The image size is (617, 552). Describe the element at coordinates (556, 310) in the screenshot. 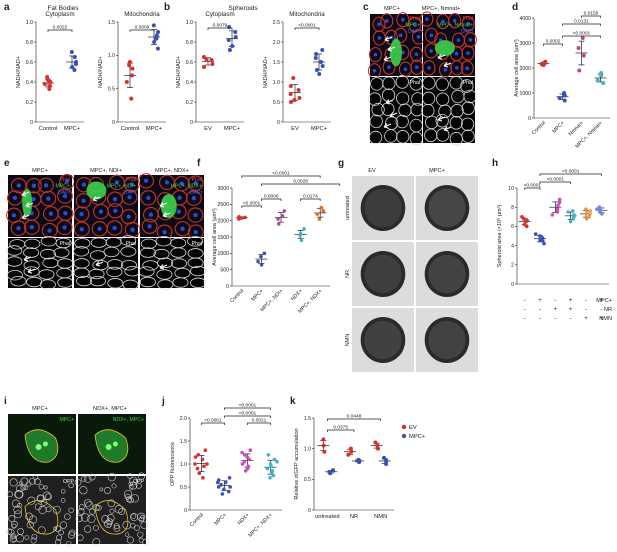

I see `condition-mark: +` at that location.